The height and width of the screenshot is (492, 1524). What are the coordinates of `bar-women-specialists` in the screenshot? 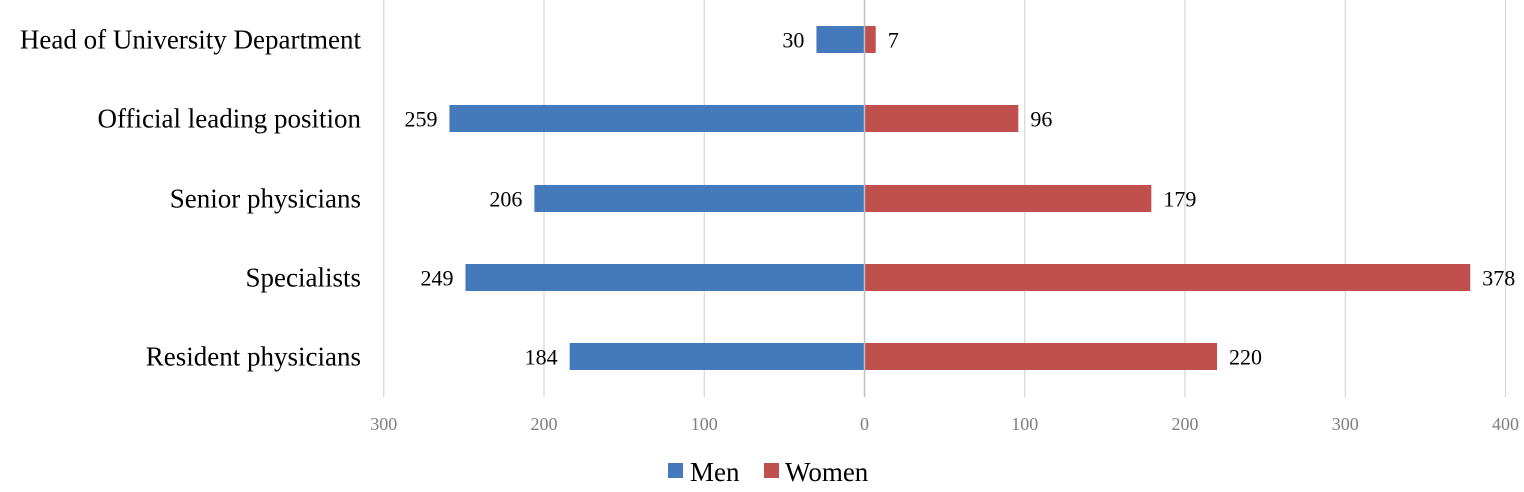 It's located at (1167, 277).